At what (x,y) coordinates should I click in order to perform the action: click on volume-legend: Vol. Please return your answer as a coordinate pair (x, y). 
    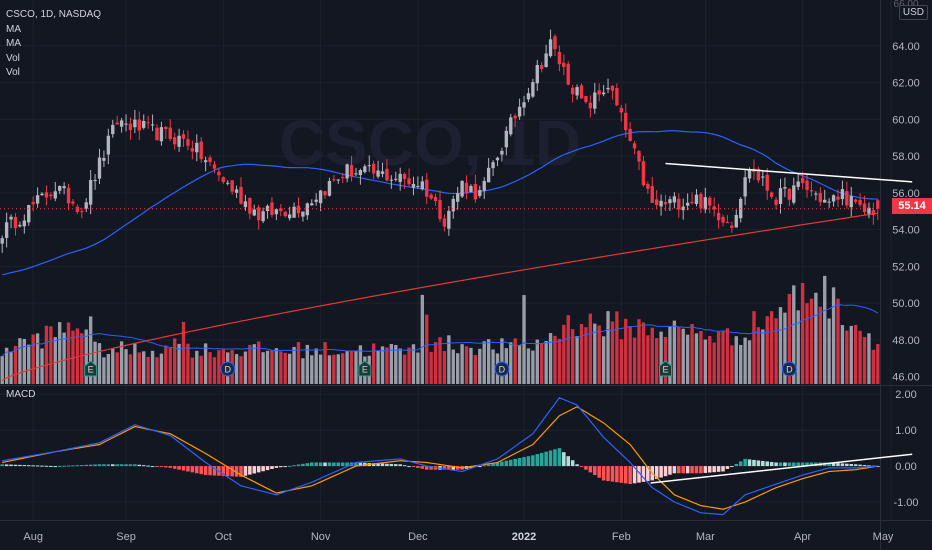
    Looking at the image, I should click on (13, 58).